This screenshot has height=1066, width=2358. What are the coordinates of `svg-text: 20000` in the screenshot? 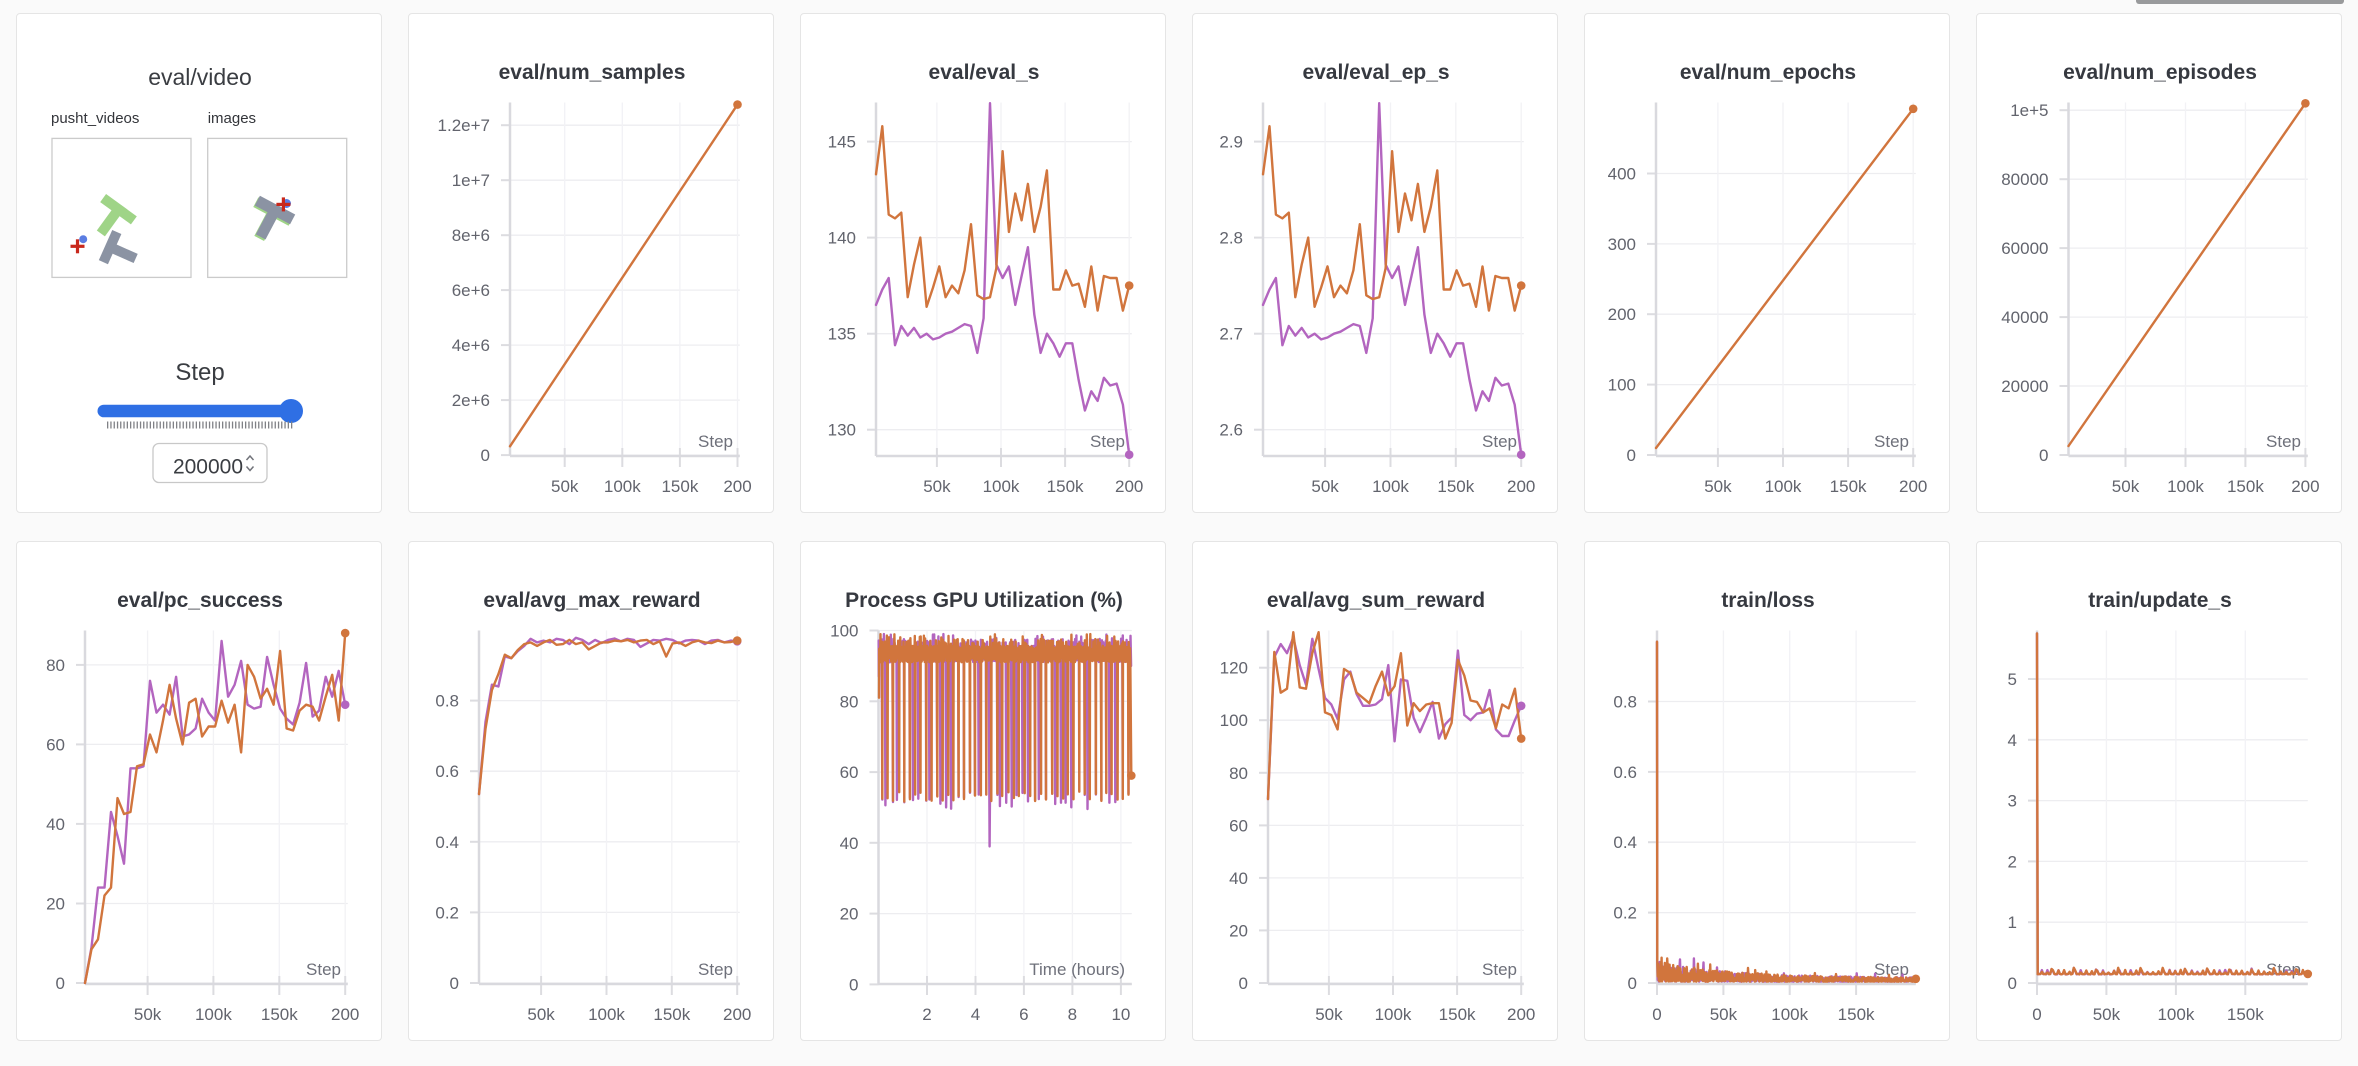 It's located at (2024, 386).